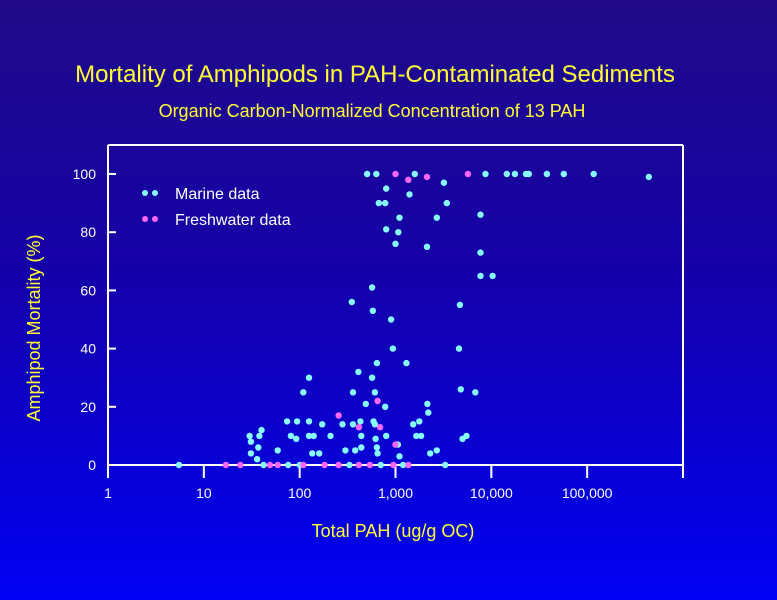 The width and height of the screenshot is (777, 600). Describe the element at coordinates (216, 207) in the screenshot. I see `legend: Marine data Freshwater data` at that location.